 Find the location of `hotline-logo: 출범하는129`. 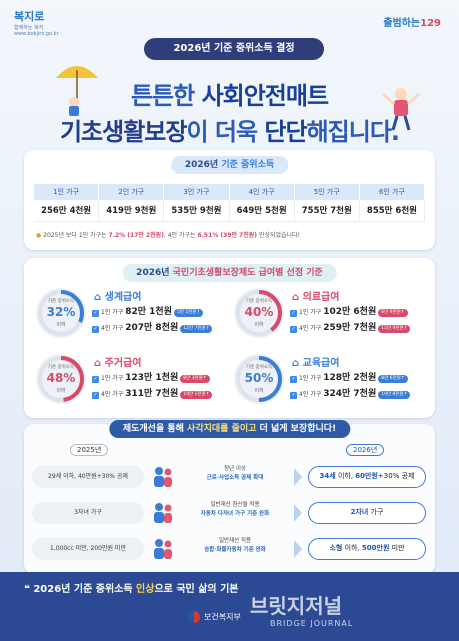

hotline-logo: 출범하는129 is located at coordinates (412, 21).